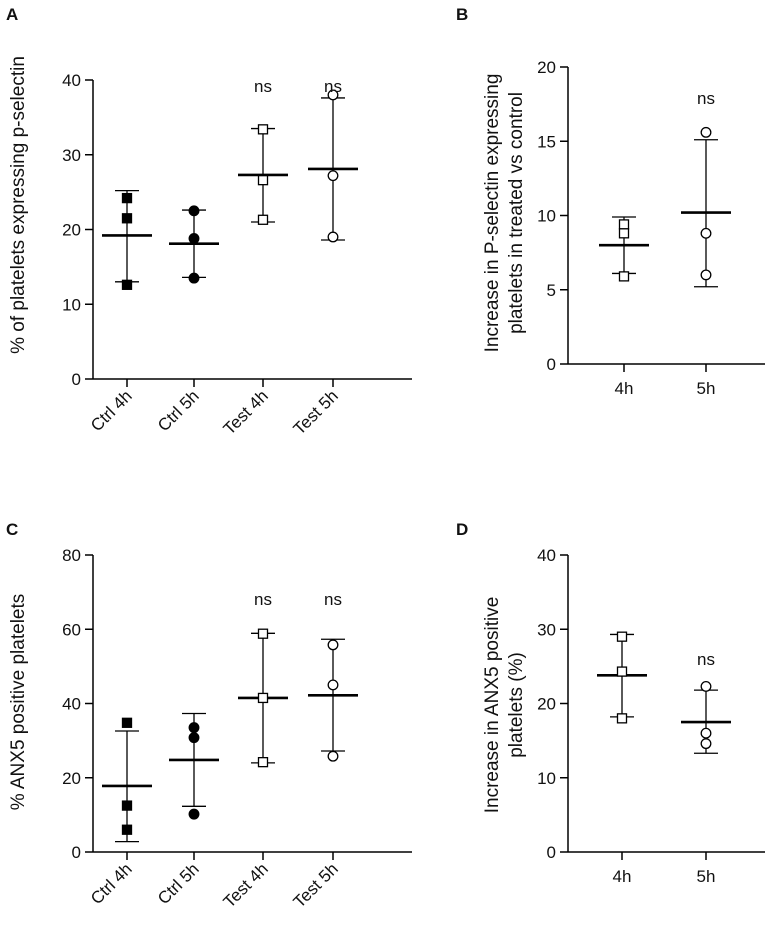 The height and width of the screenshot is (946, 768). What do you see at coordinates (551, 290) in the screenshot?
I see `y-tick-label-b: 5` at bounding box center [551, 290].